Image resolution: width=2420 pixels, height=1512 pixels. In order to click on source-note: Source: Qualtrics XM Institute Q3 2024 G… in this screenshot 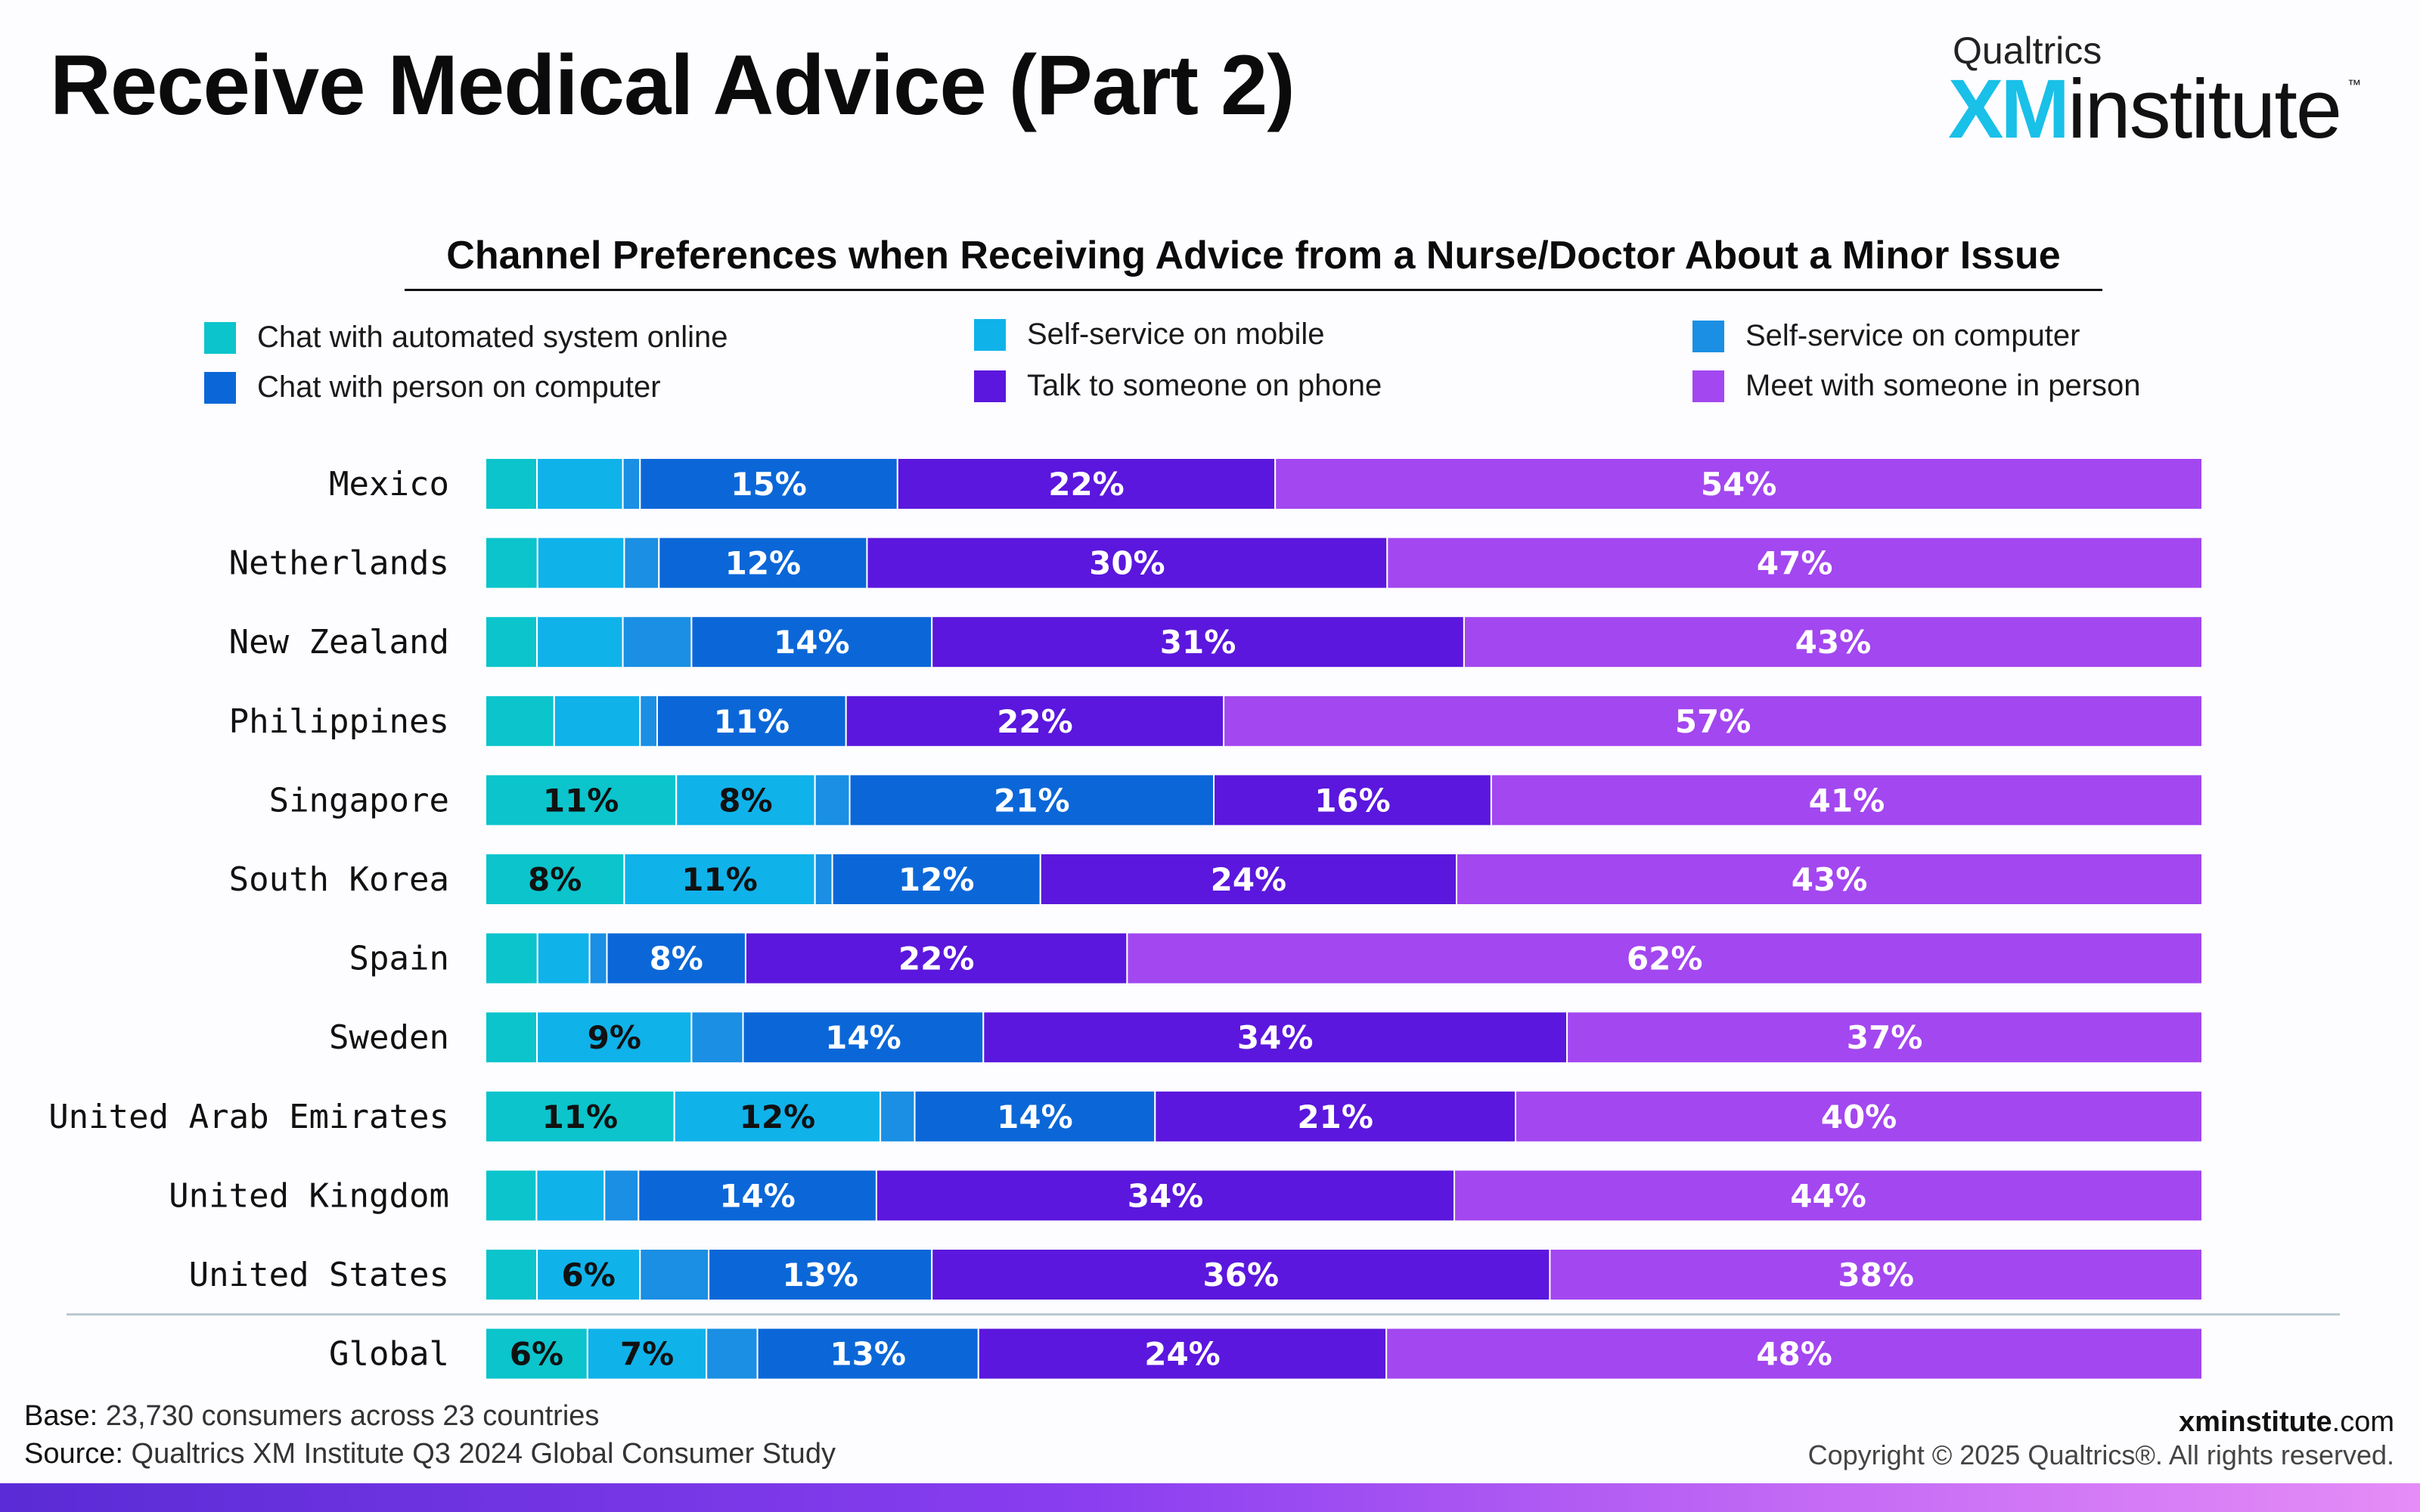, I will do `click(430, 1454)`.